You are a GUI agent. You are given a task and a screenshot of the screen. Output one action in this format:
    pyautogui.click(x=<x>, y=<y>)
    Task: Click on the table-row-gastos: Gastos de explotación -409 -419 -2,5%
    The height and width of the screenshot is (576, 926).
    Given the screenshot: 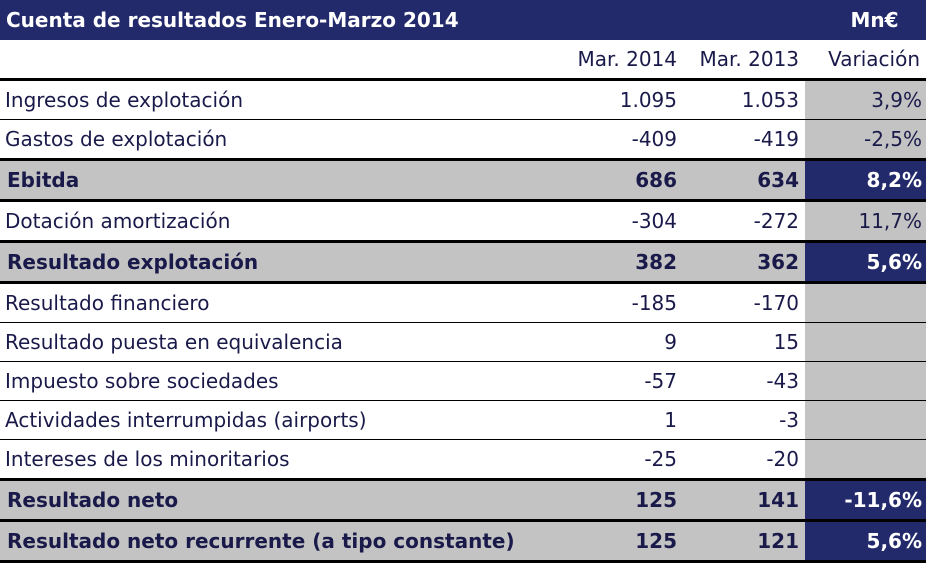 What is the action you would take?
    pyautogui.click(x=463, y=140)
    